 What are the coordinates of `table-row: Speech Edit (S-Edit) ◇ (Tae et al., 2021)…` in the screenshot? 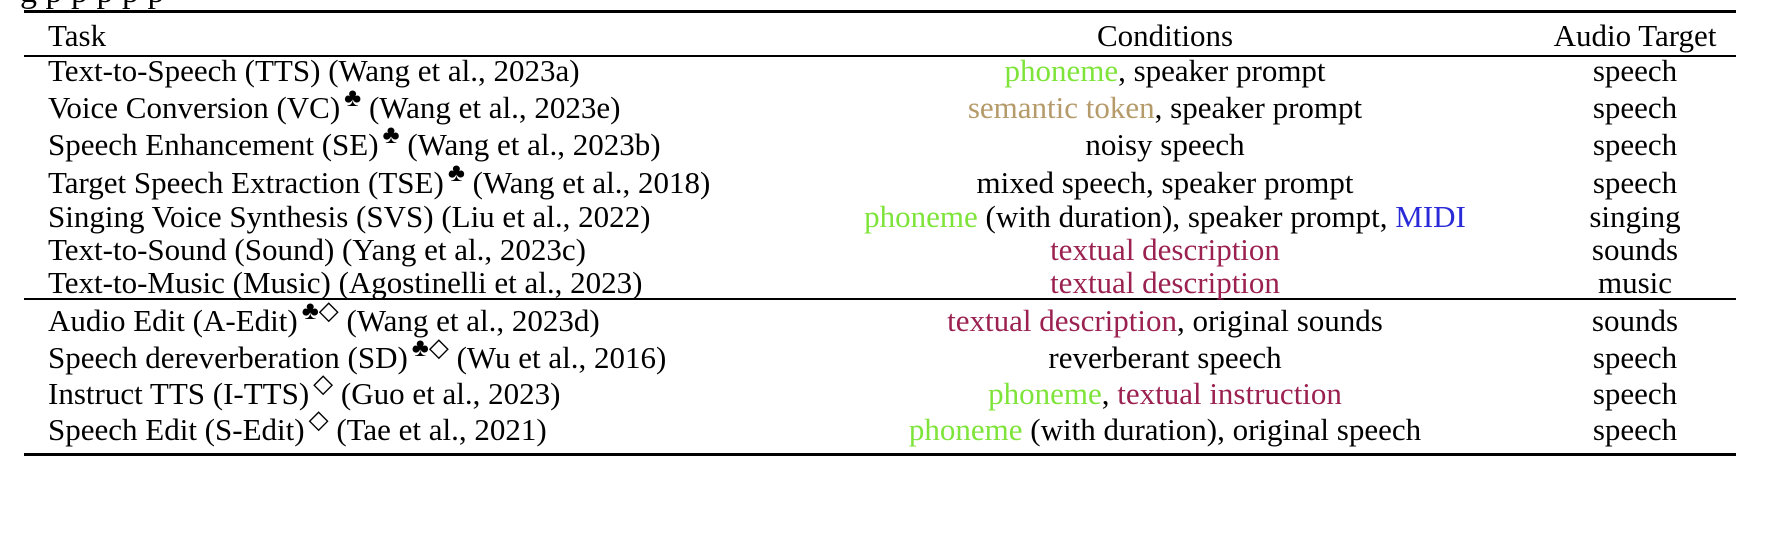 It's located at (885, 429).